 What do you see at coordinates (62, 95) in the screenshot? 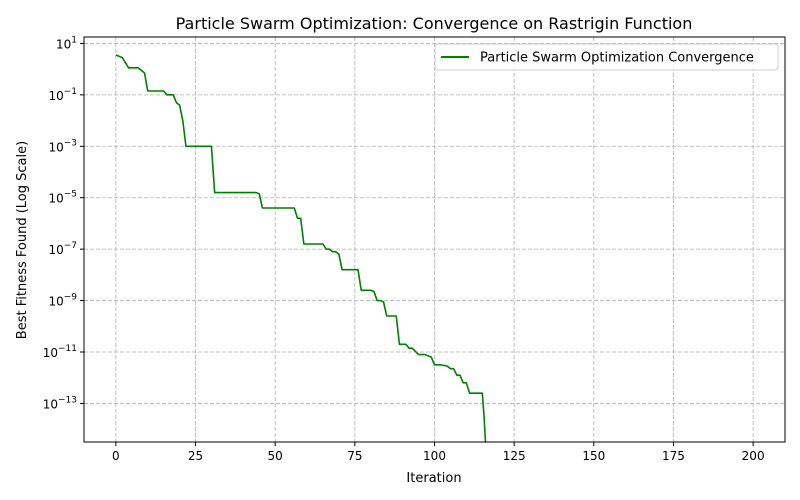
I see `y-tick-label: 10⁻¹` at bounding box center [62, 95].